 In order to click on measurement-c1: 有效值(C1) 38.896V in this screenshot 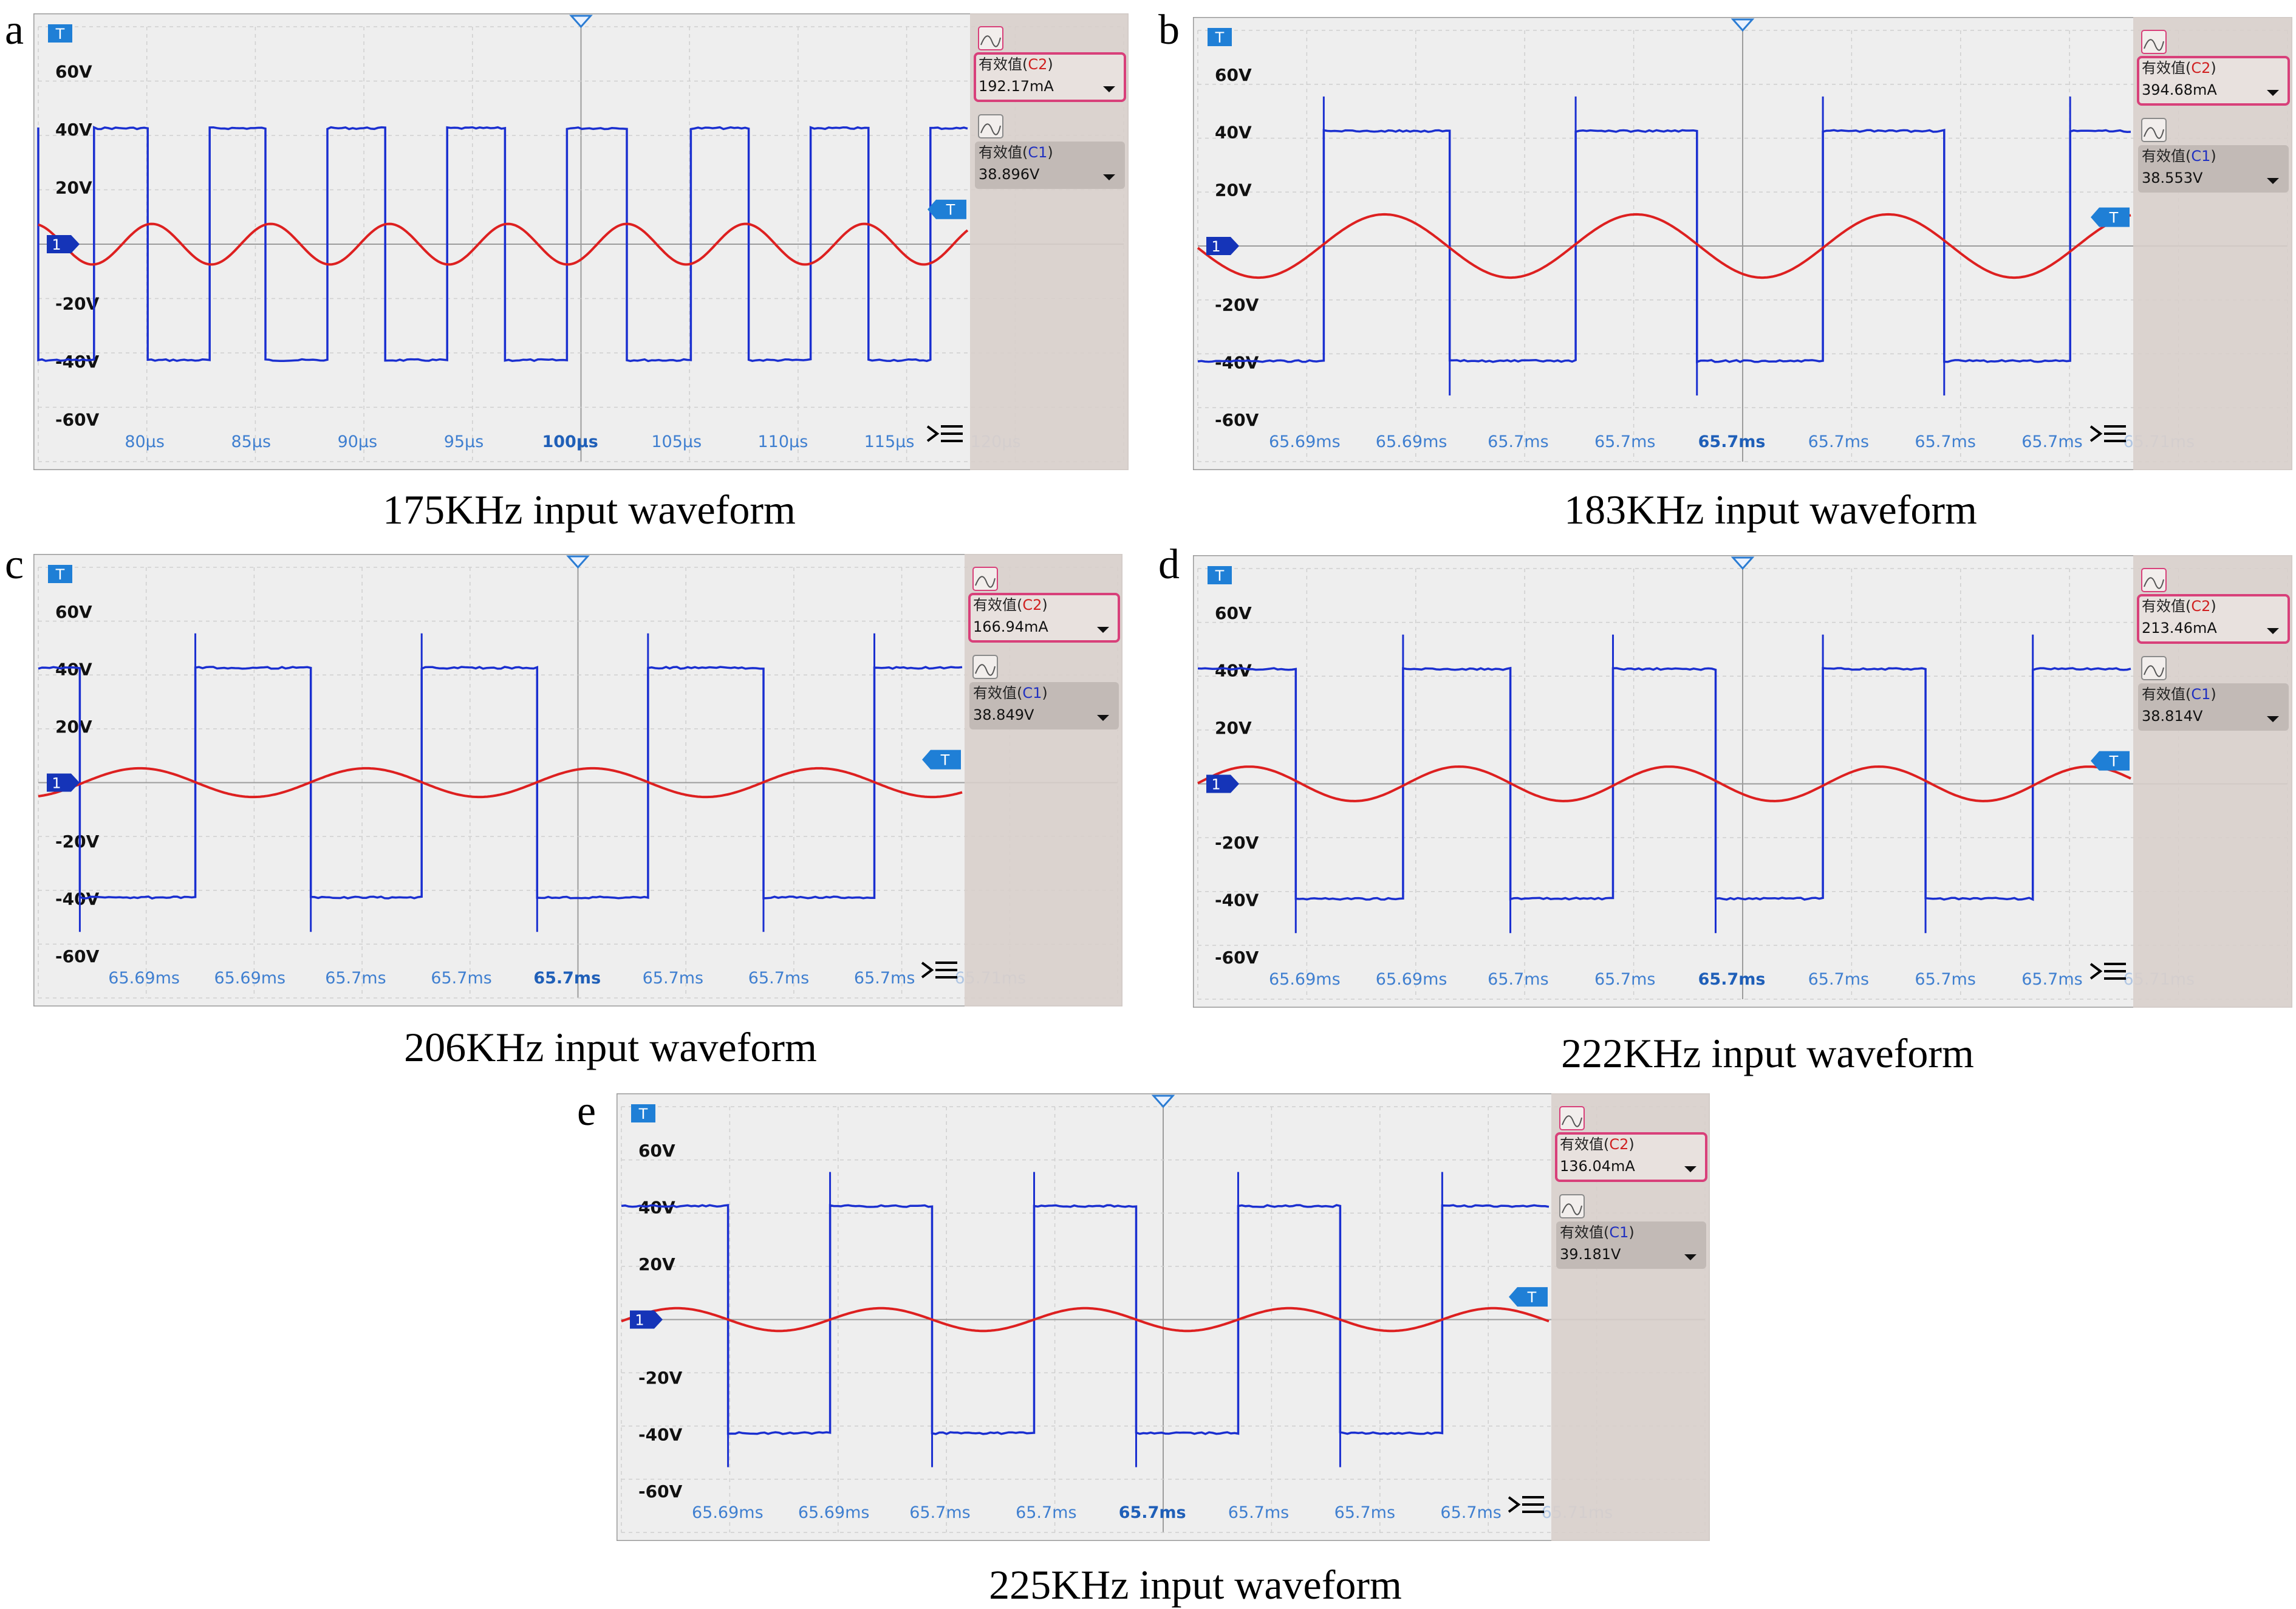, I will do `click(1050, 152)`.